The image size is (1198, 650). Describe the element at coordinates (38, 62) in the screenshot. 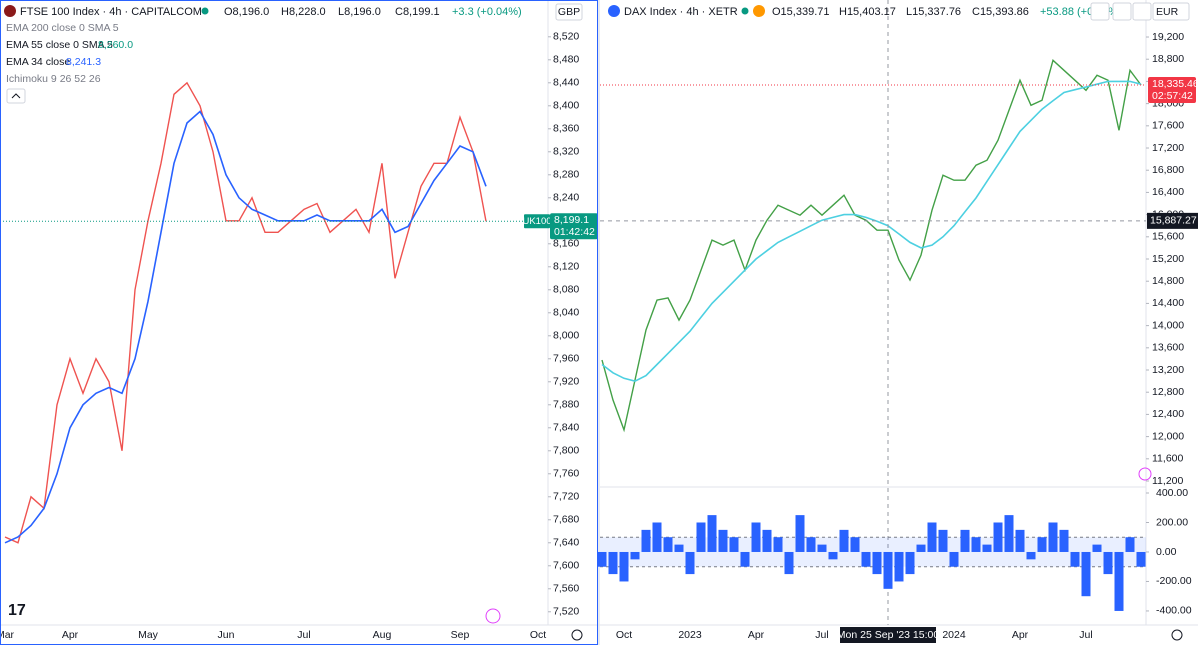

I see `indicator-label: EMA 34 close` at that location.